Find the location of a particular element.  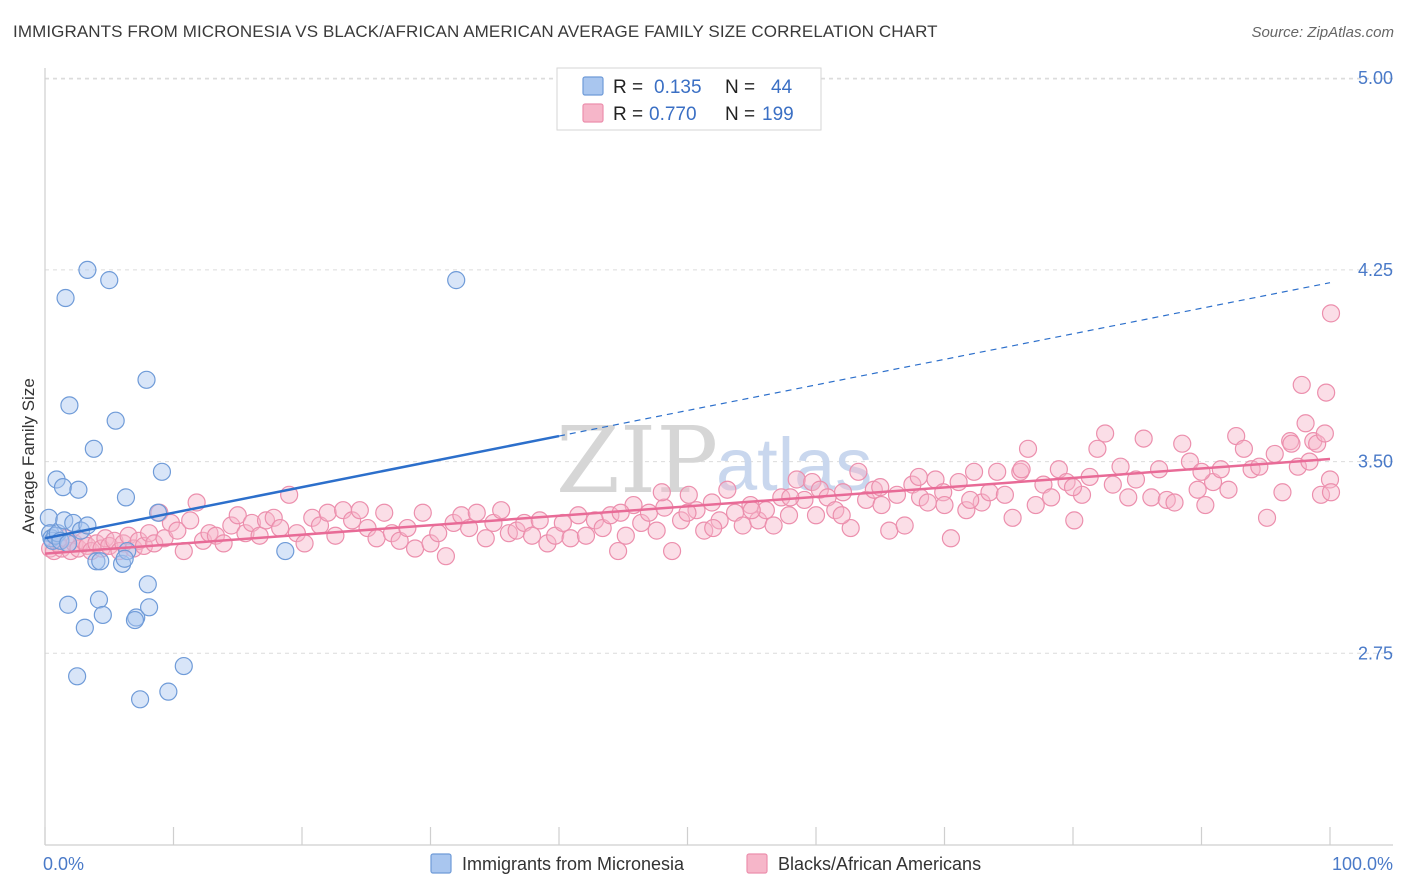

legend-n-value-black: 199 is located at coordinates (778, 114).